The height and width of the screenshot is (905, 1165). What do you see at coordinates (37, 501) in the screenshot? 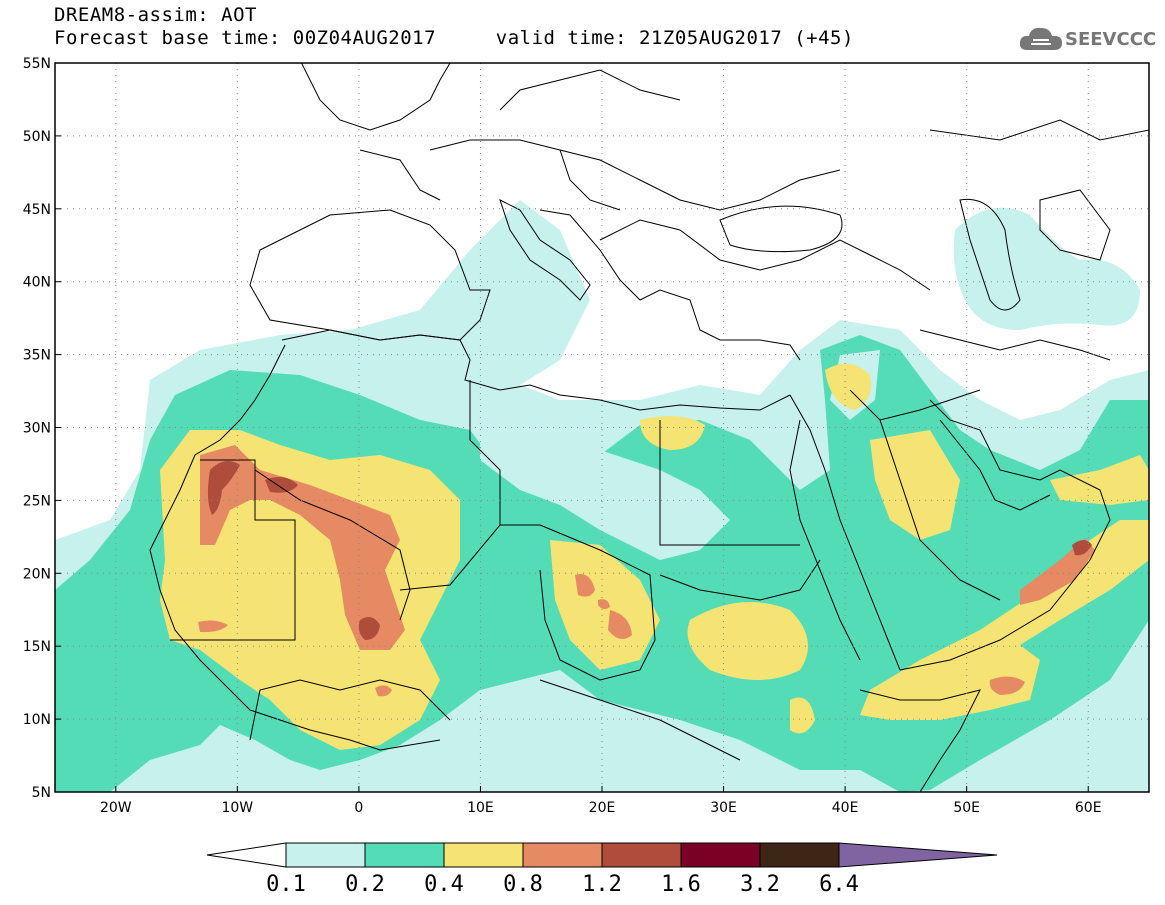
I see `lat-tick-label: 25N` at bounding box center [37, 501].